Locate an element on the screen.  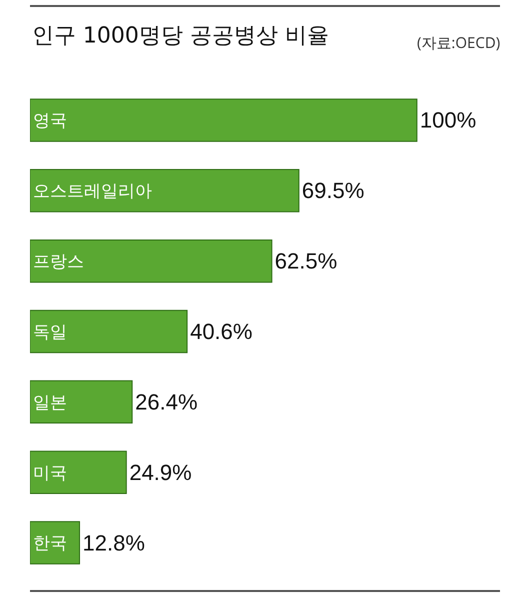
y-tick-label: 영국 is located at coordinates (50, 121).